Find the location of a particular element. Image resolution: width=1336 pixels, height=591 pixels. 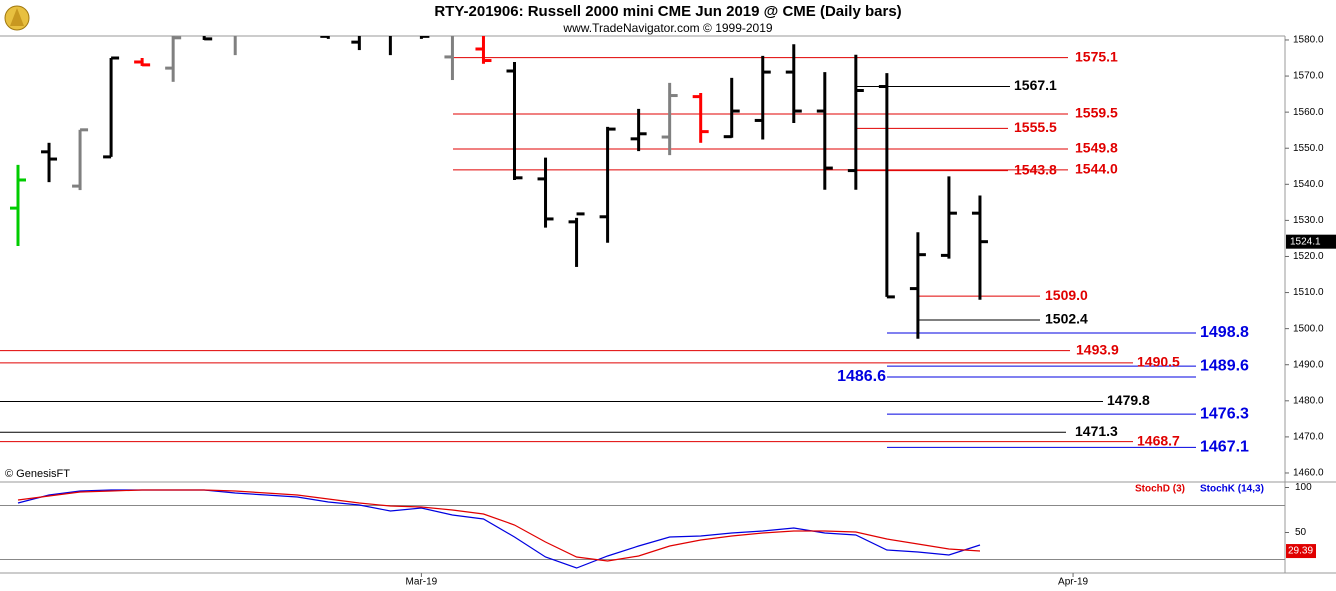

legend-label: StochK (14,3) is located at coordinates (1232, 489).